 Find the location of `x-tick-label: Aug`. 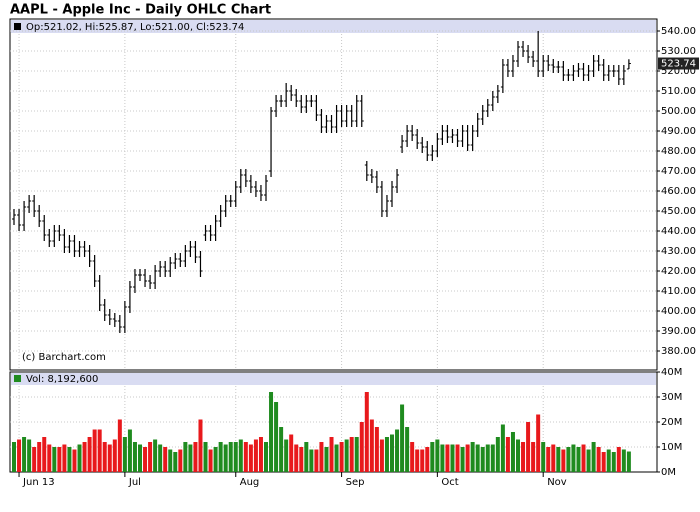

x-tick-label: Aug is located at coordinates (250, 482).